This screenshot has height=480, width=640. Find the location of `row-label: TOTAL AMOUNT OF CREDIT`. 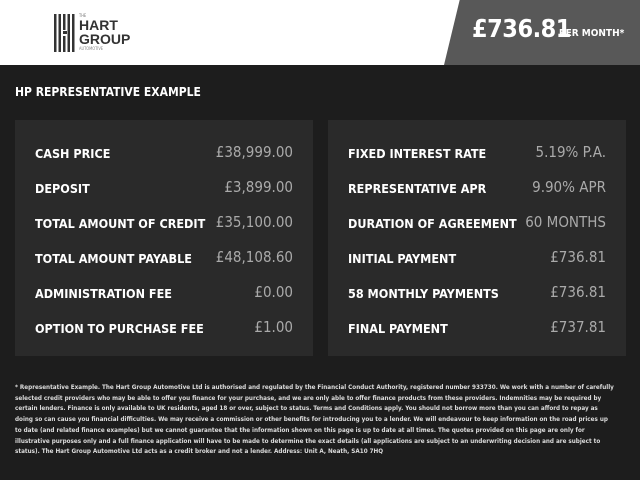

row-label: TOTAL AMOUNT OF CREDIT is located at coordinates (120, 223).